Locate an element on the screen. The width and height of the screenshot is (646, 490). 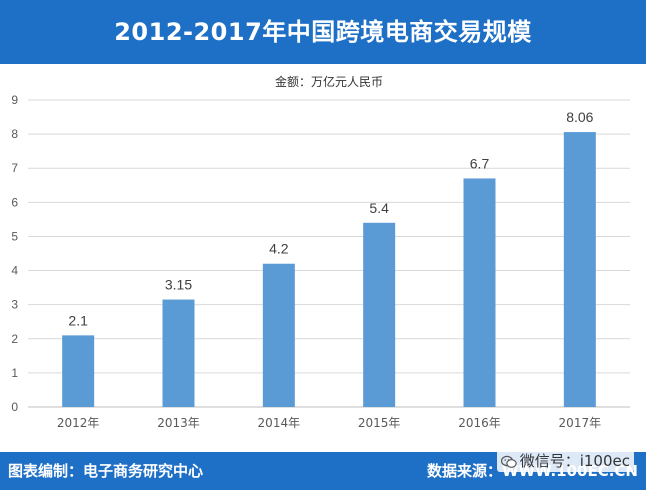
wechat-id: 微信号：i100ec is located at coordinates (574, 461).